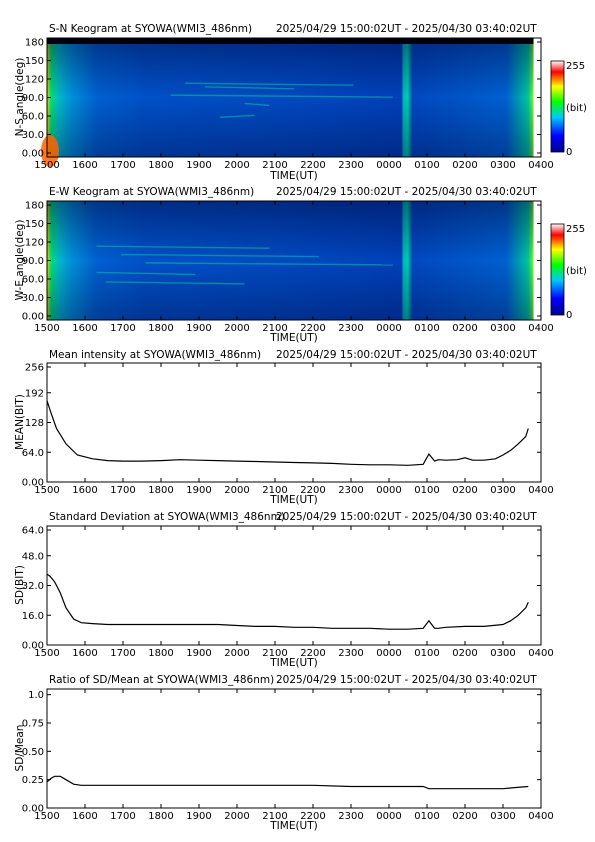  Describe the element at coordinates (287, 601) in the screenshot. I see `std-dev-line` at that location.